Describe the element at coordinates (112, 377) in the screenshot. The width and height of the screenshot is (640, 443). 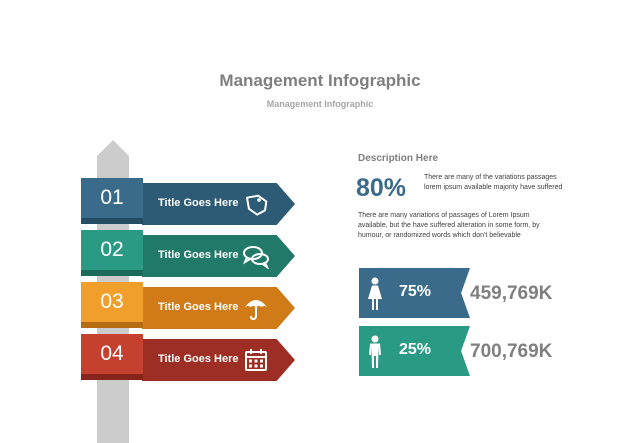
I see `step-4-fold` at that location.